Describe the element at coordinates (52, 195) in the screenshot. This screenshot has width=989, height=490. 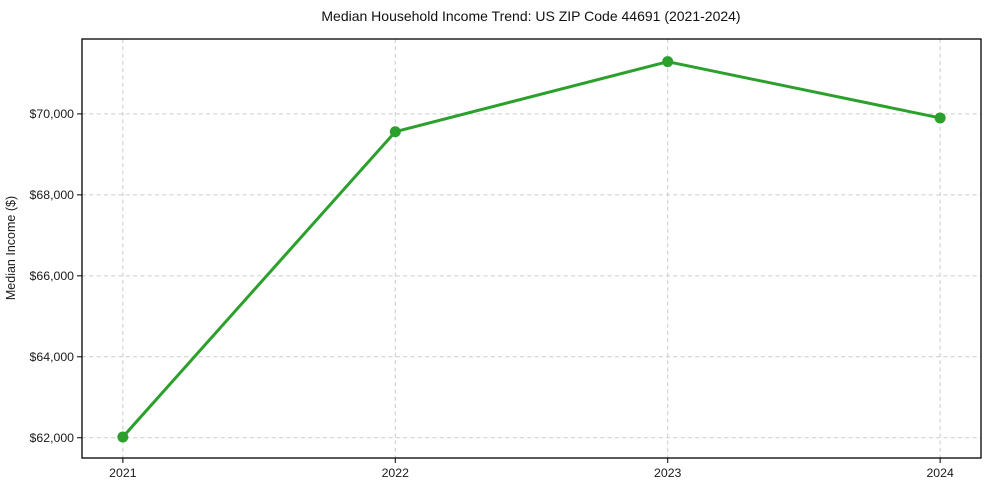
I see `y-tick-label: $68,000` at that location.